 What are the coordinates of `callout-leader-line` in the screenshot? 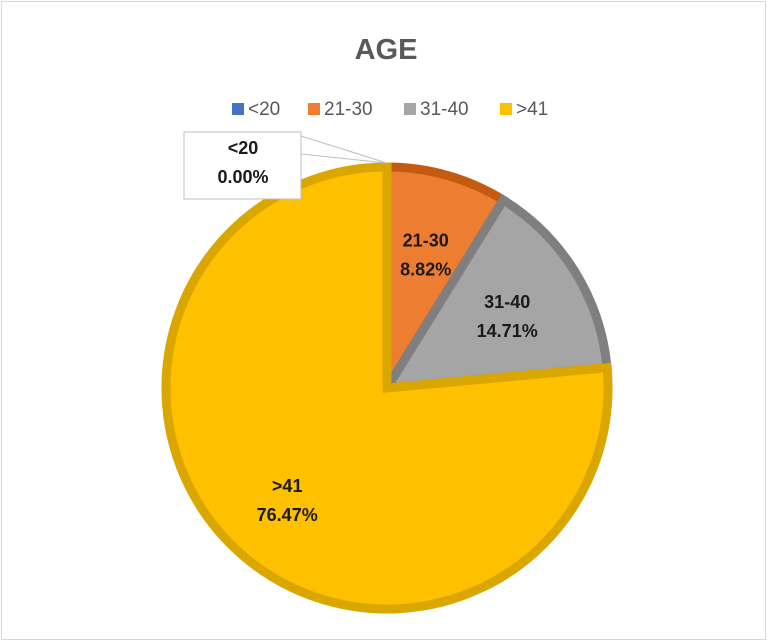 It's located at (344, 149).